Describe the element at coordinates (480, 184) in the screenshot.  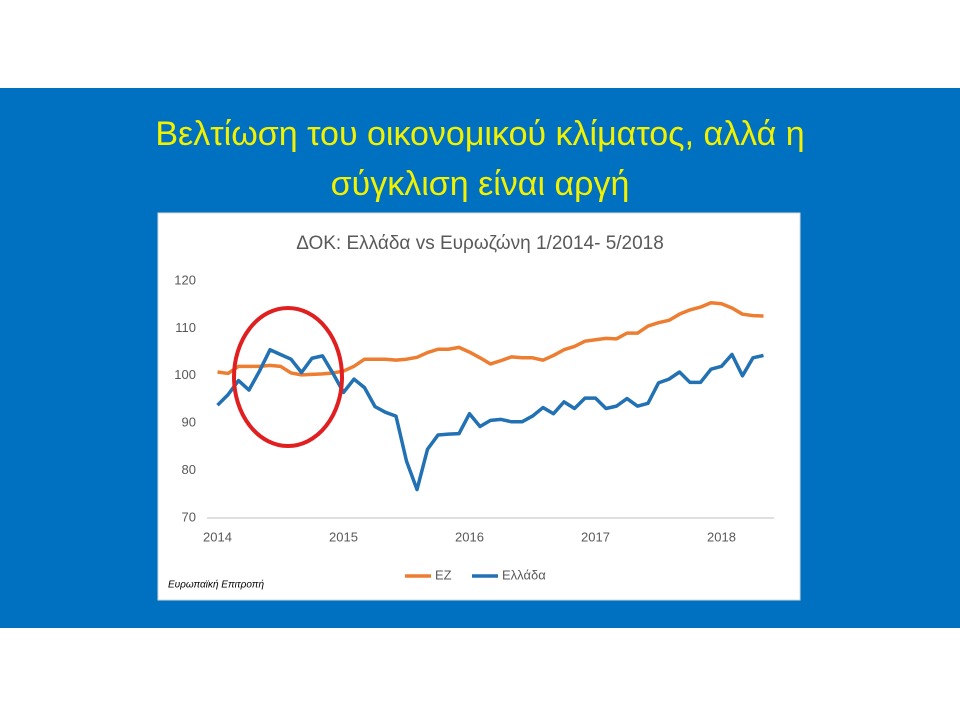
I see `slide-title: σύγκλιση είναι αργή` at that location.